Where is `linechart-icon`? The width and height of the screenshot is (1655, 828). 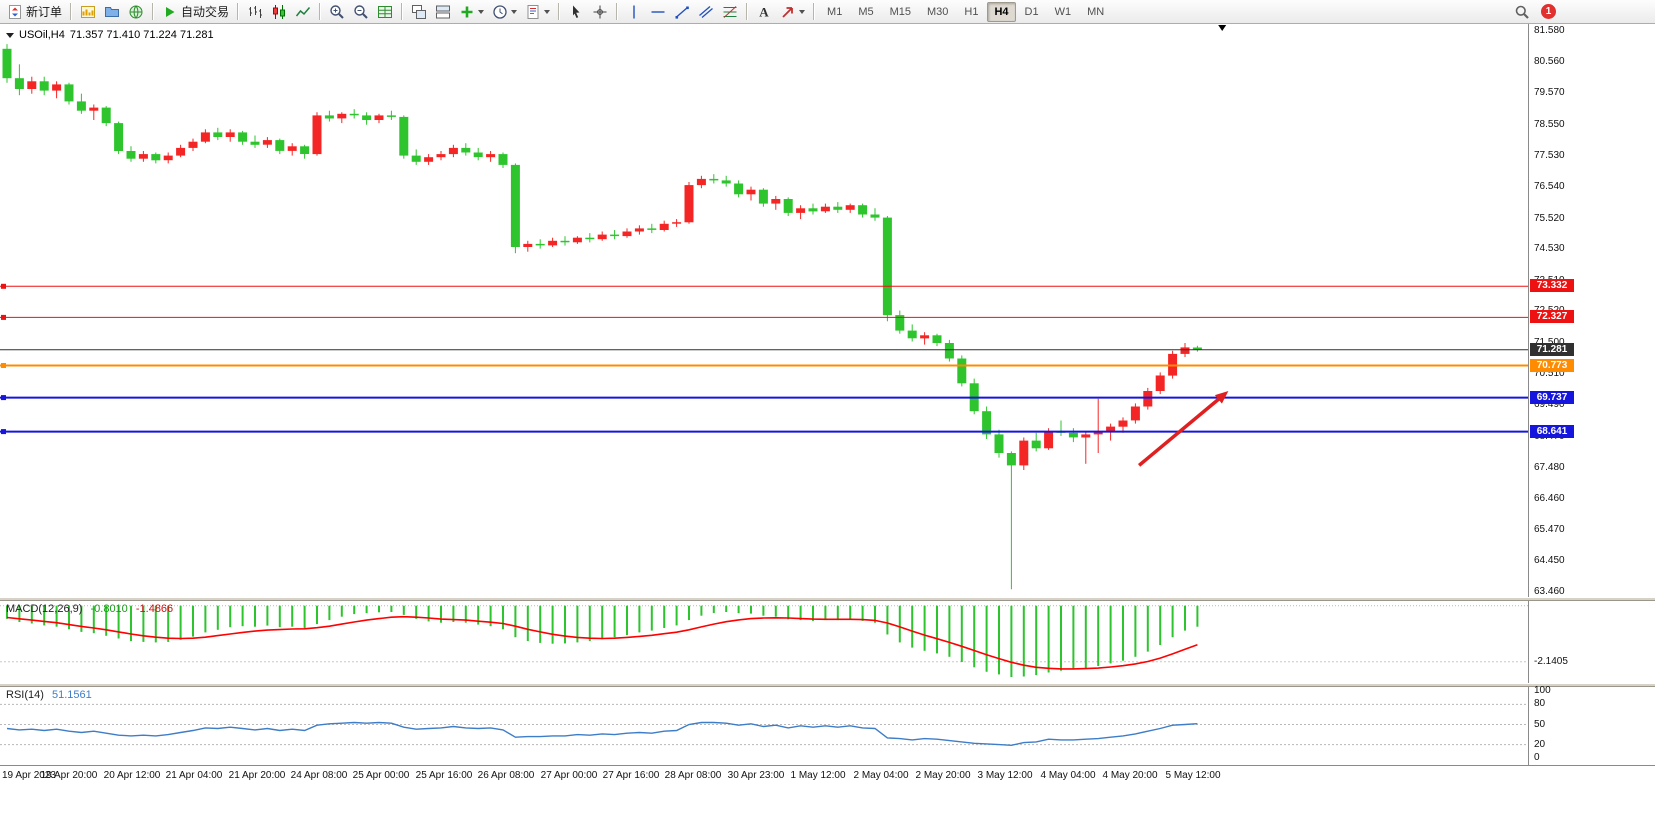
linechart-icon is located at coordinates (303, 12).